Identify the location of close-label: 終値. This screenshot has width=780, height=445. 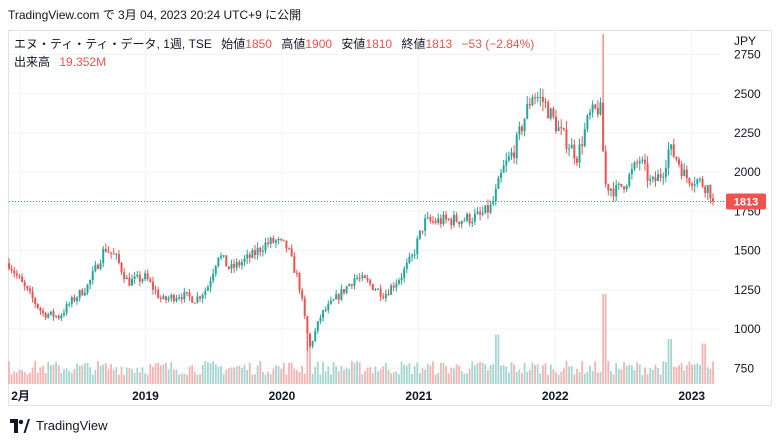
(413, 44).